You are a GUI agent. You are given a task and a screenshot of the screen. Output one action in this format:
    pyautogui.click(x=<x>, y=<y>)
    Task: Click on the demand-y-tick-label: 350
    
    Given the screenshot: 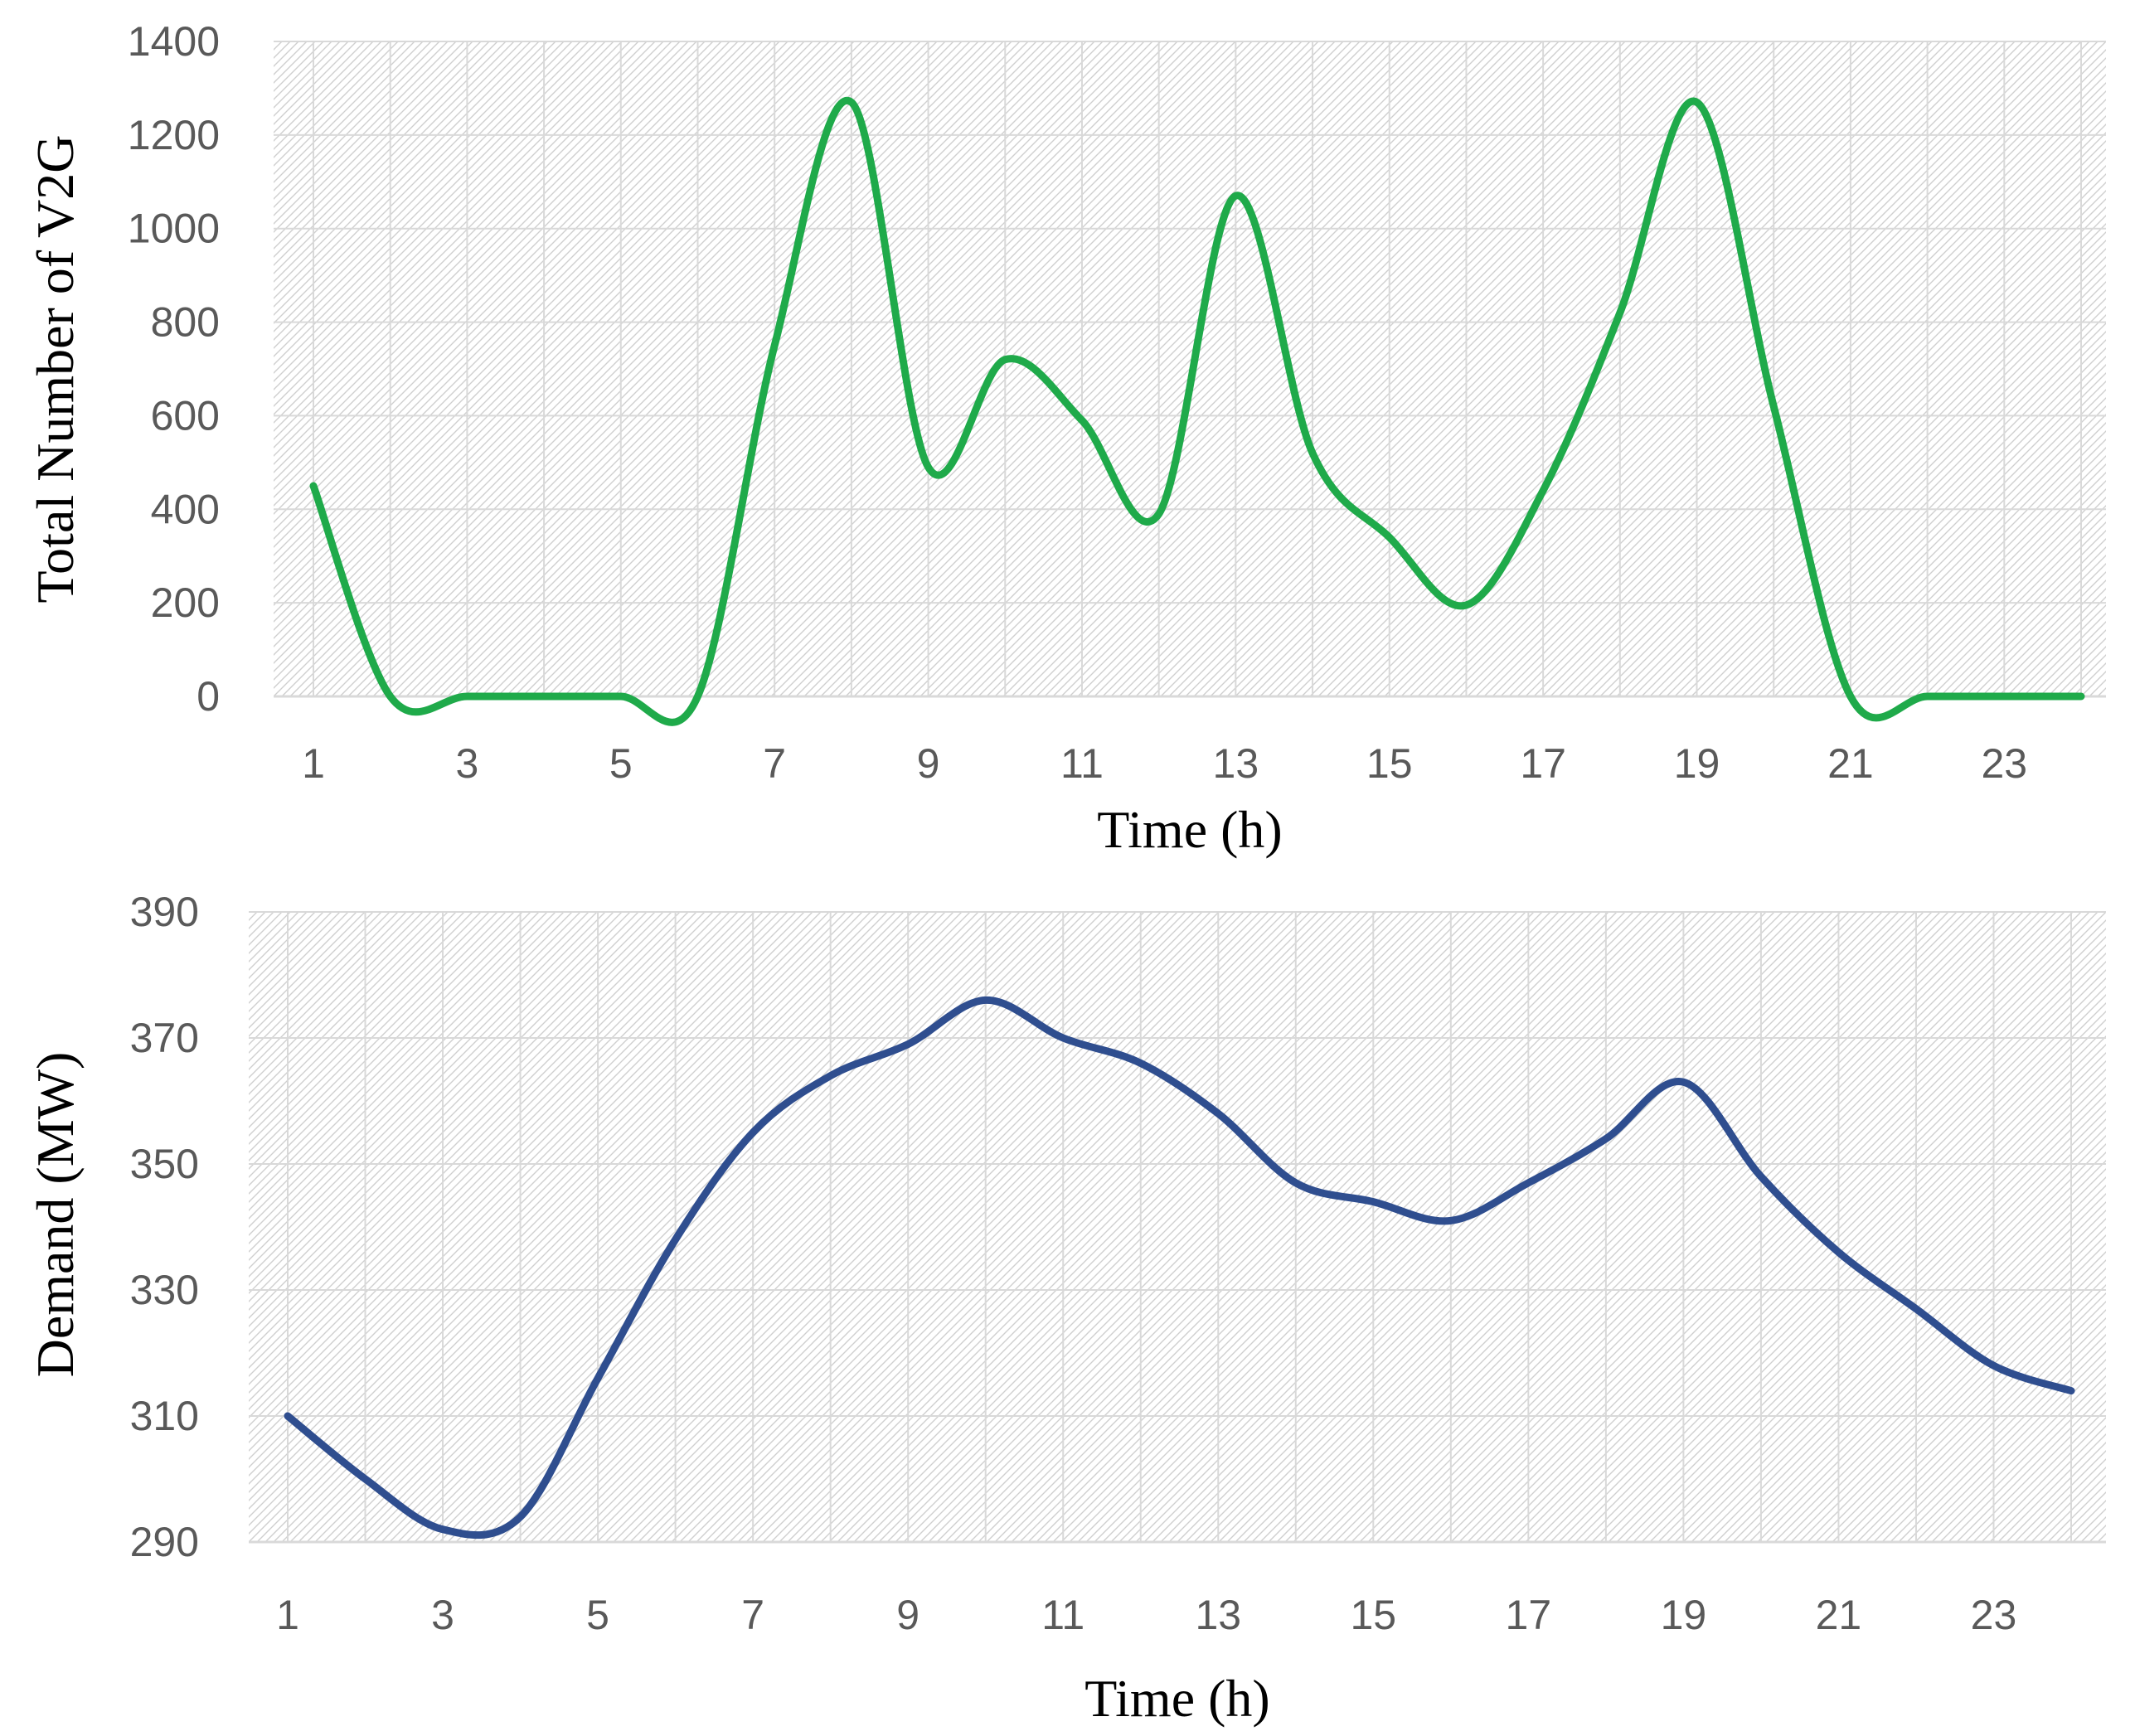 What is the action you would take?
    pyautogui.click(x=164, y=1164)
    